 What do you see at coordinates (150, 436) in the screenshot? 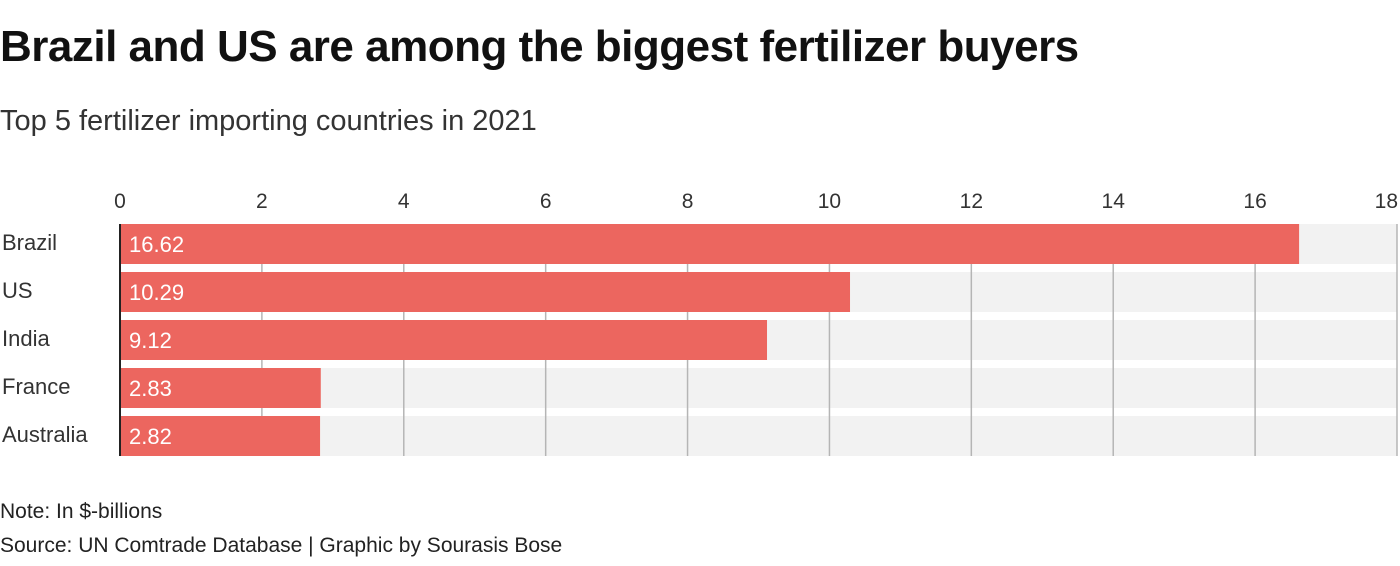
I see `bar-value-label: 2.82` at bounding box center [150, 436].